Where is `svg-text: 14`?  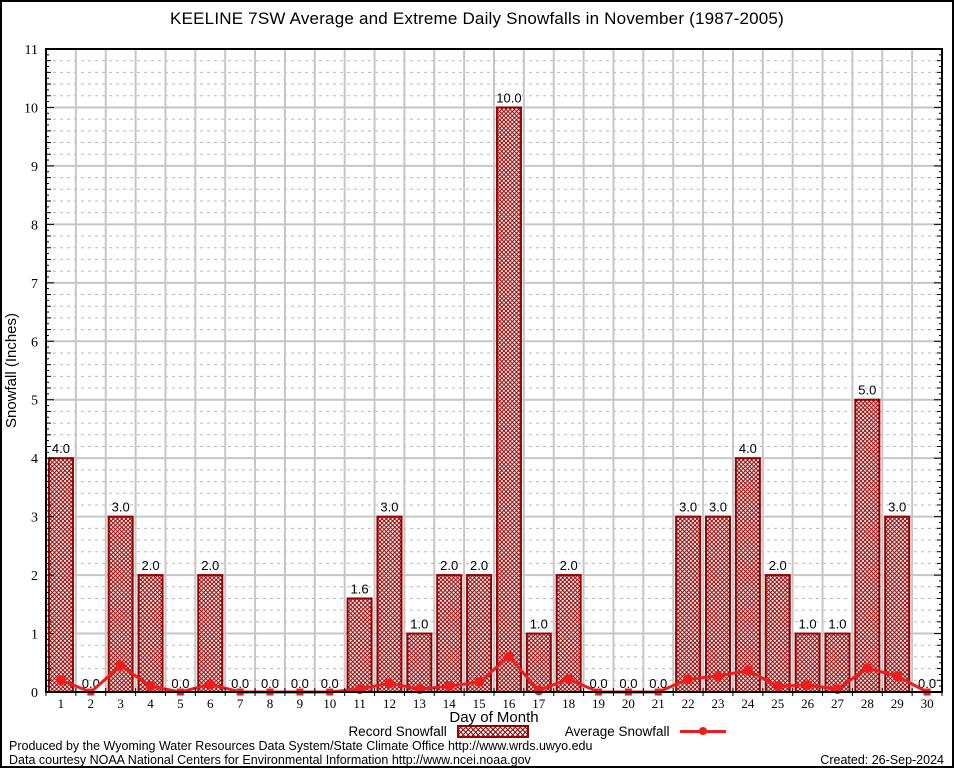
svg-text: 14 is located at coordinates (450, 703).